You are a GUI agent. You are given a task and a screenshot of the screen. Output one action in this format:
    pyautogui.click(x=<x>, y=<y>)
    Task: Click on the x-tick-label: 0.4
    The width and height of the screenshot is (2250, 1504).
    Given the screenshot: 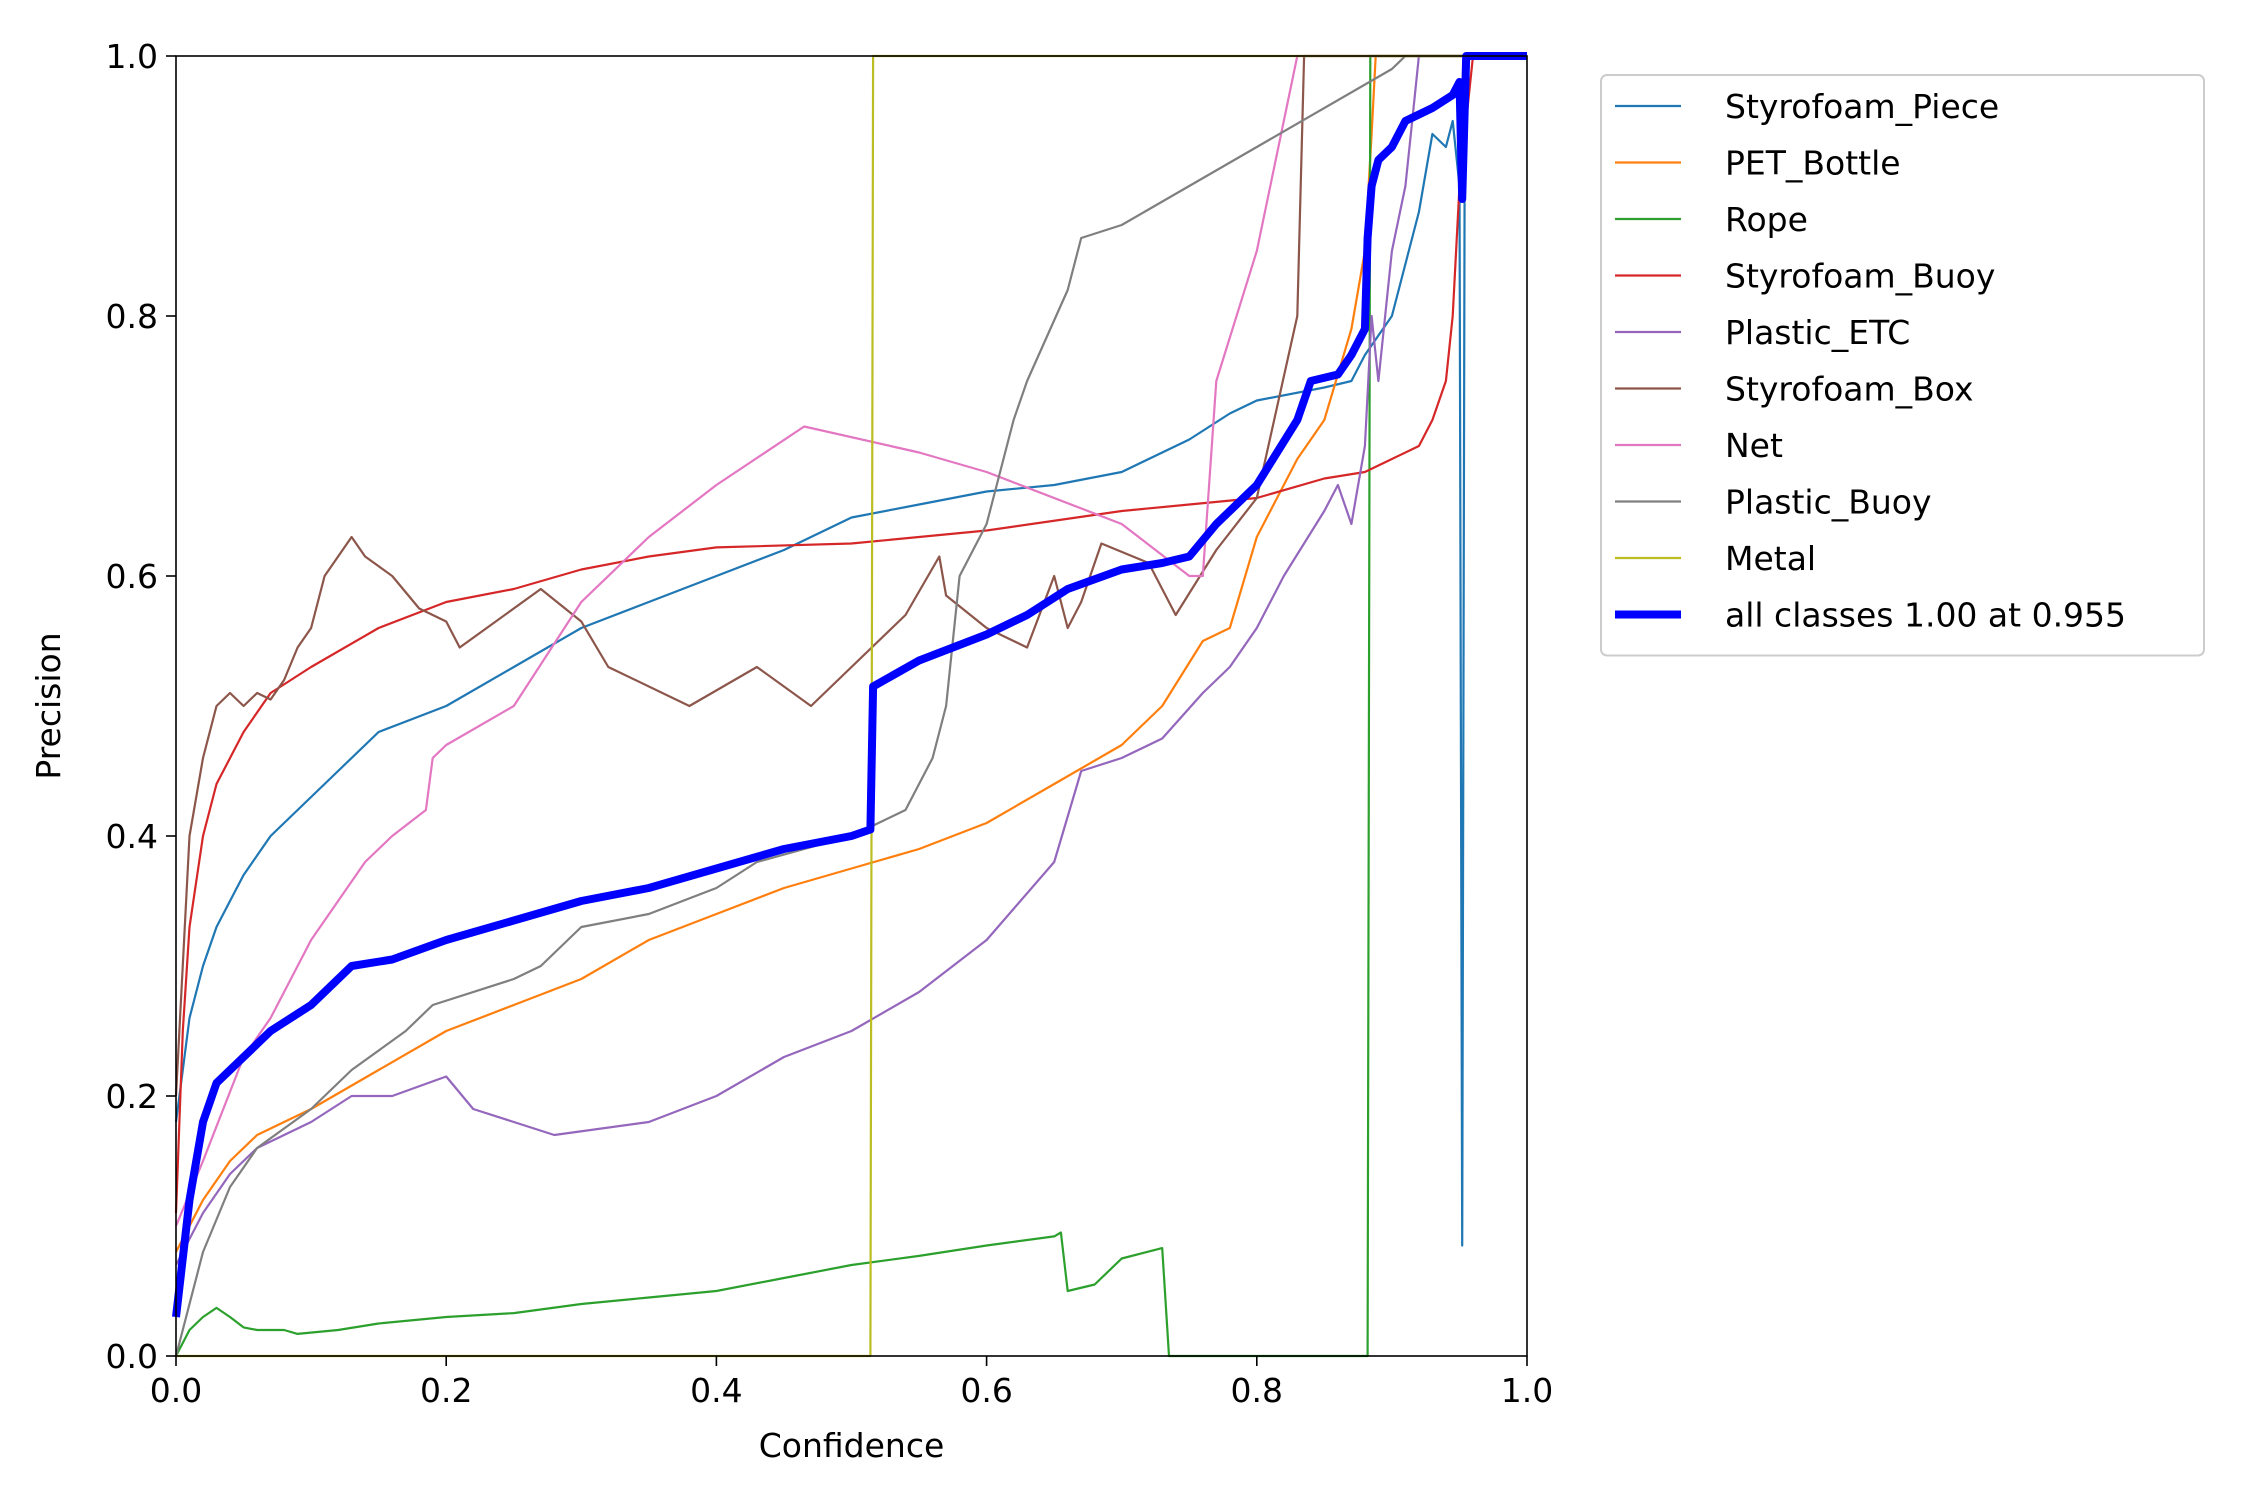 What is the action you would take?
    pyautogui.click(x=716, y=1390)
    